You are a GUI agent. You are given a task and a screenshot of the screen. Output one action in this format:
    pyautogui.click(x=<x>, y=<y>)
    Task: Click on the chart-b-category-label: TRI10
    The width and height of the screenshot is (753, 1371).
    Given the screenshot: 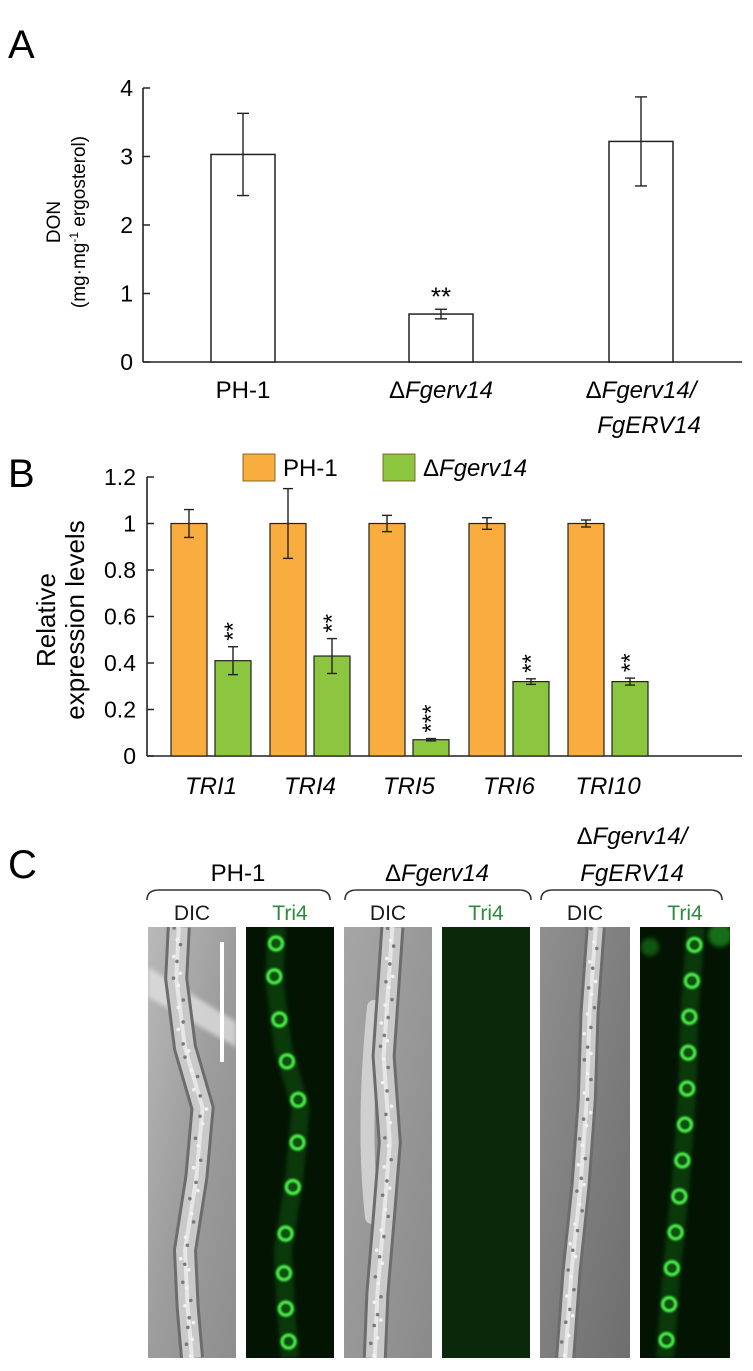 What is the action you would take?
    pyautogui.click(x=608, y=786)
    